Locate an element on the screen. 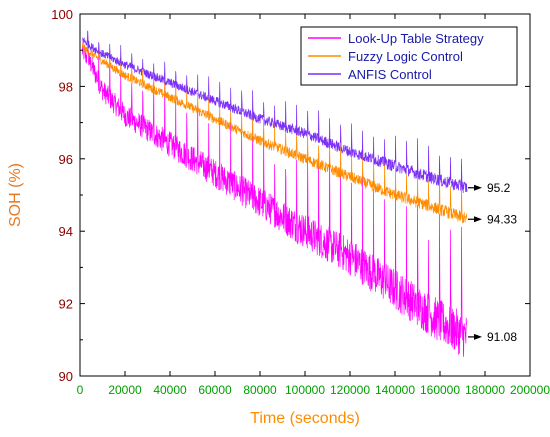 The image size is (550, 437). x-tick-label: 80000 is located at coordinates (260, 390).